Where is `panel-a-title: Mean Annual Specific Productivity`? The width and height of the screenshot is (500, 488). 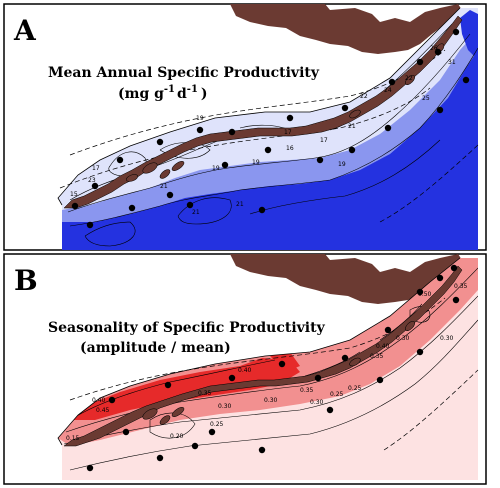
panel-a-title: Mean Annual Specific Productivity is located at coordinates (184, 73).